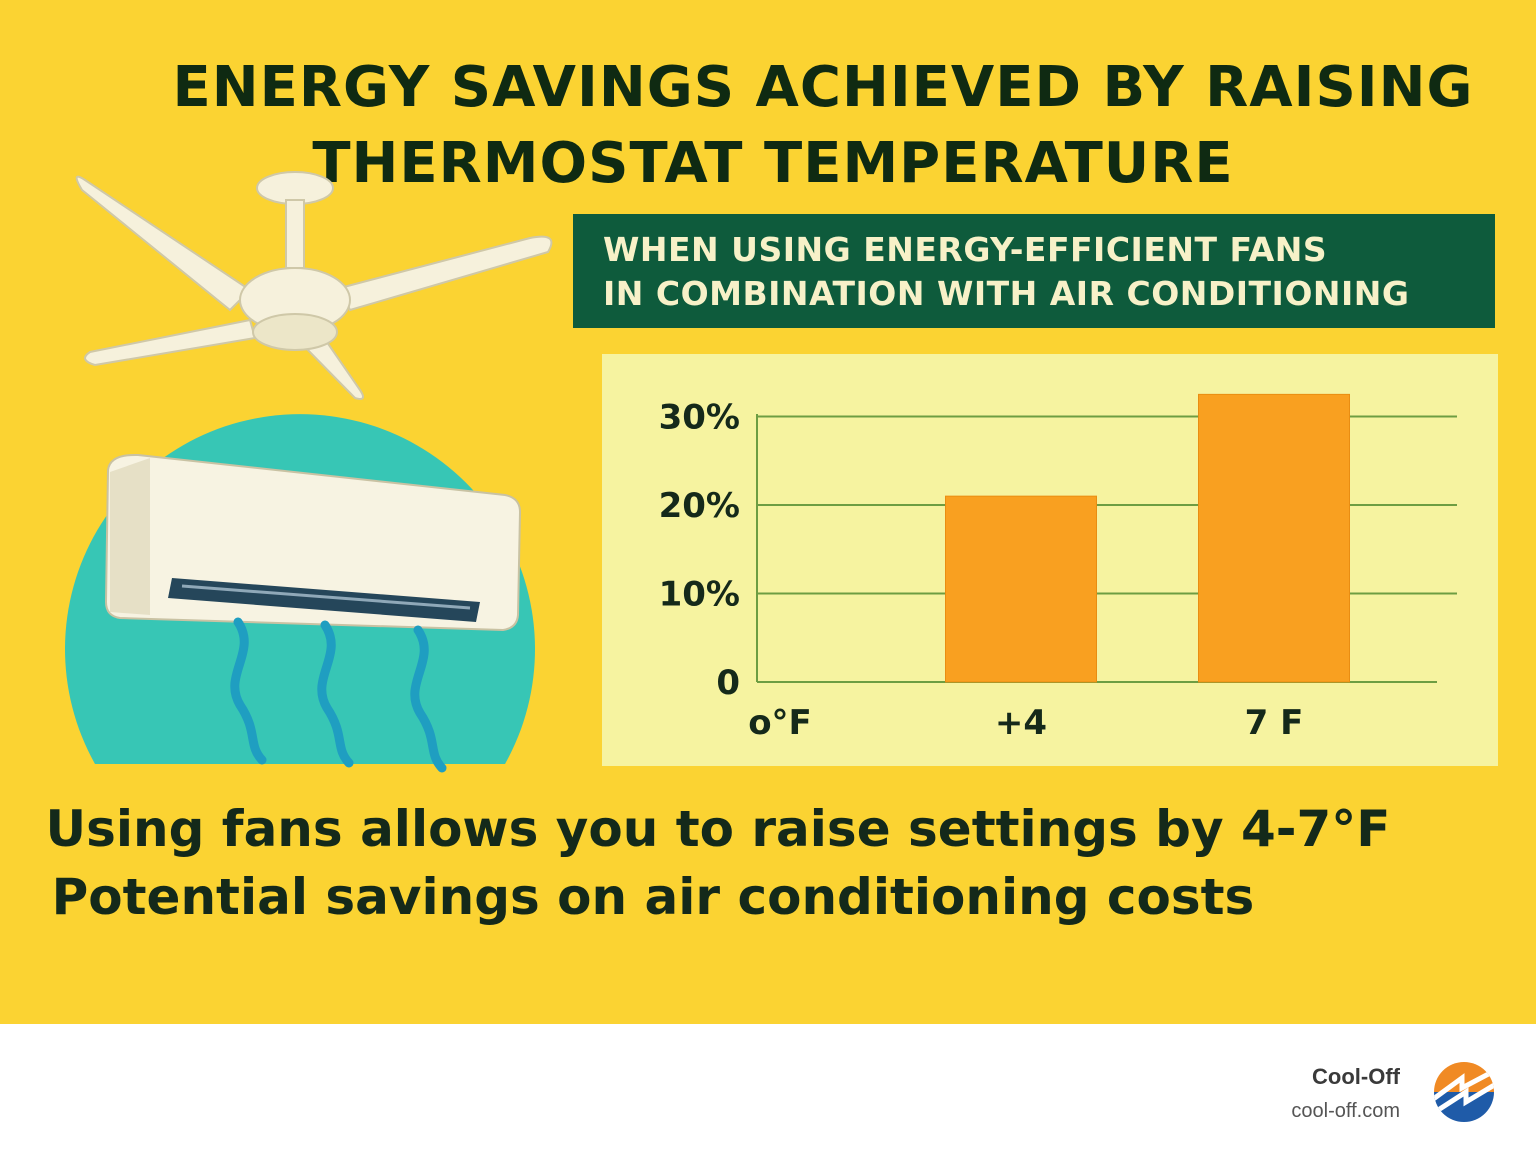 The image size is (1536, 1154). Describe the element at coordinates (1356, 1076) in the screenshot. I see `brand-name: Cool-Off` at that location.